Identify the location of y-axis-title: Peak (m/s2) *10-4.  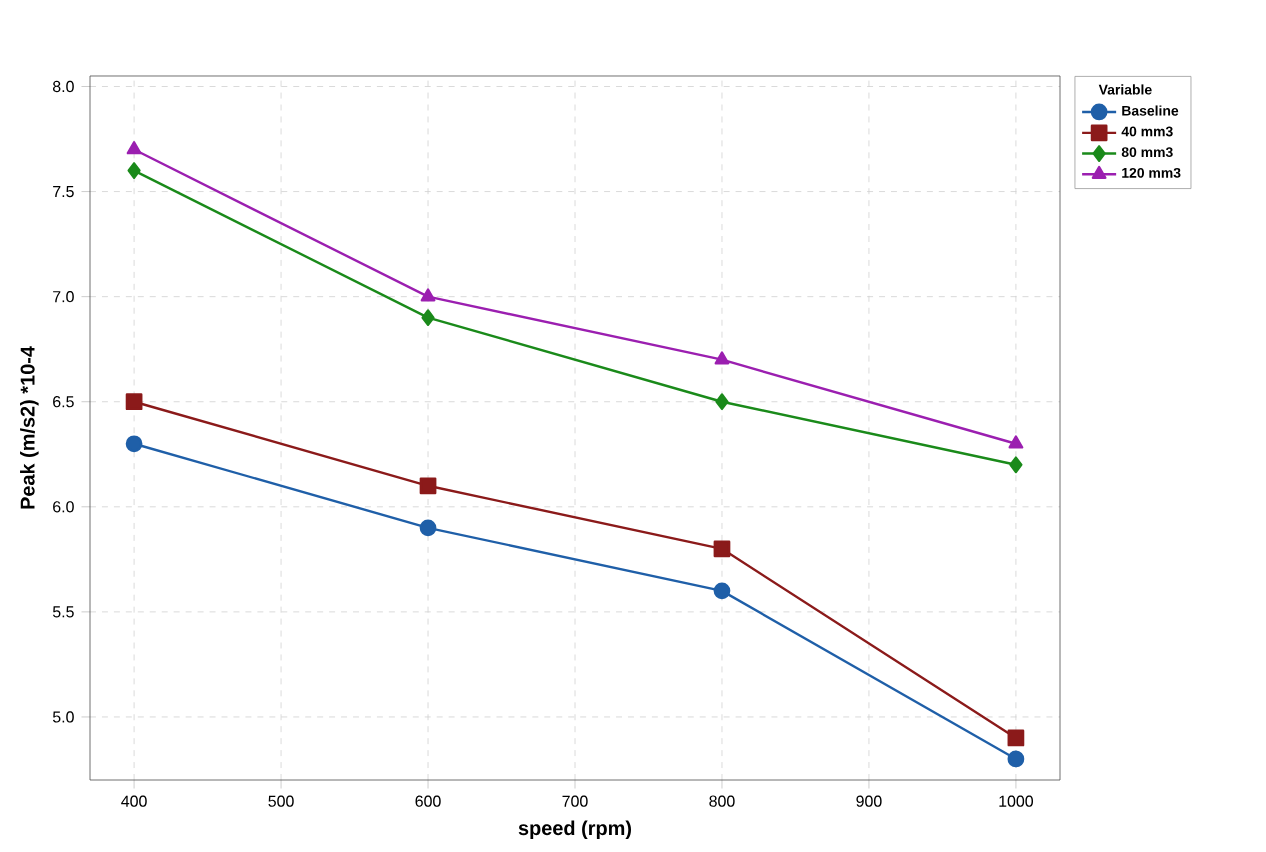
(29, 427).